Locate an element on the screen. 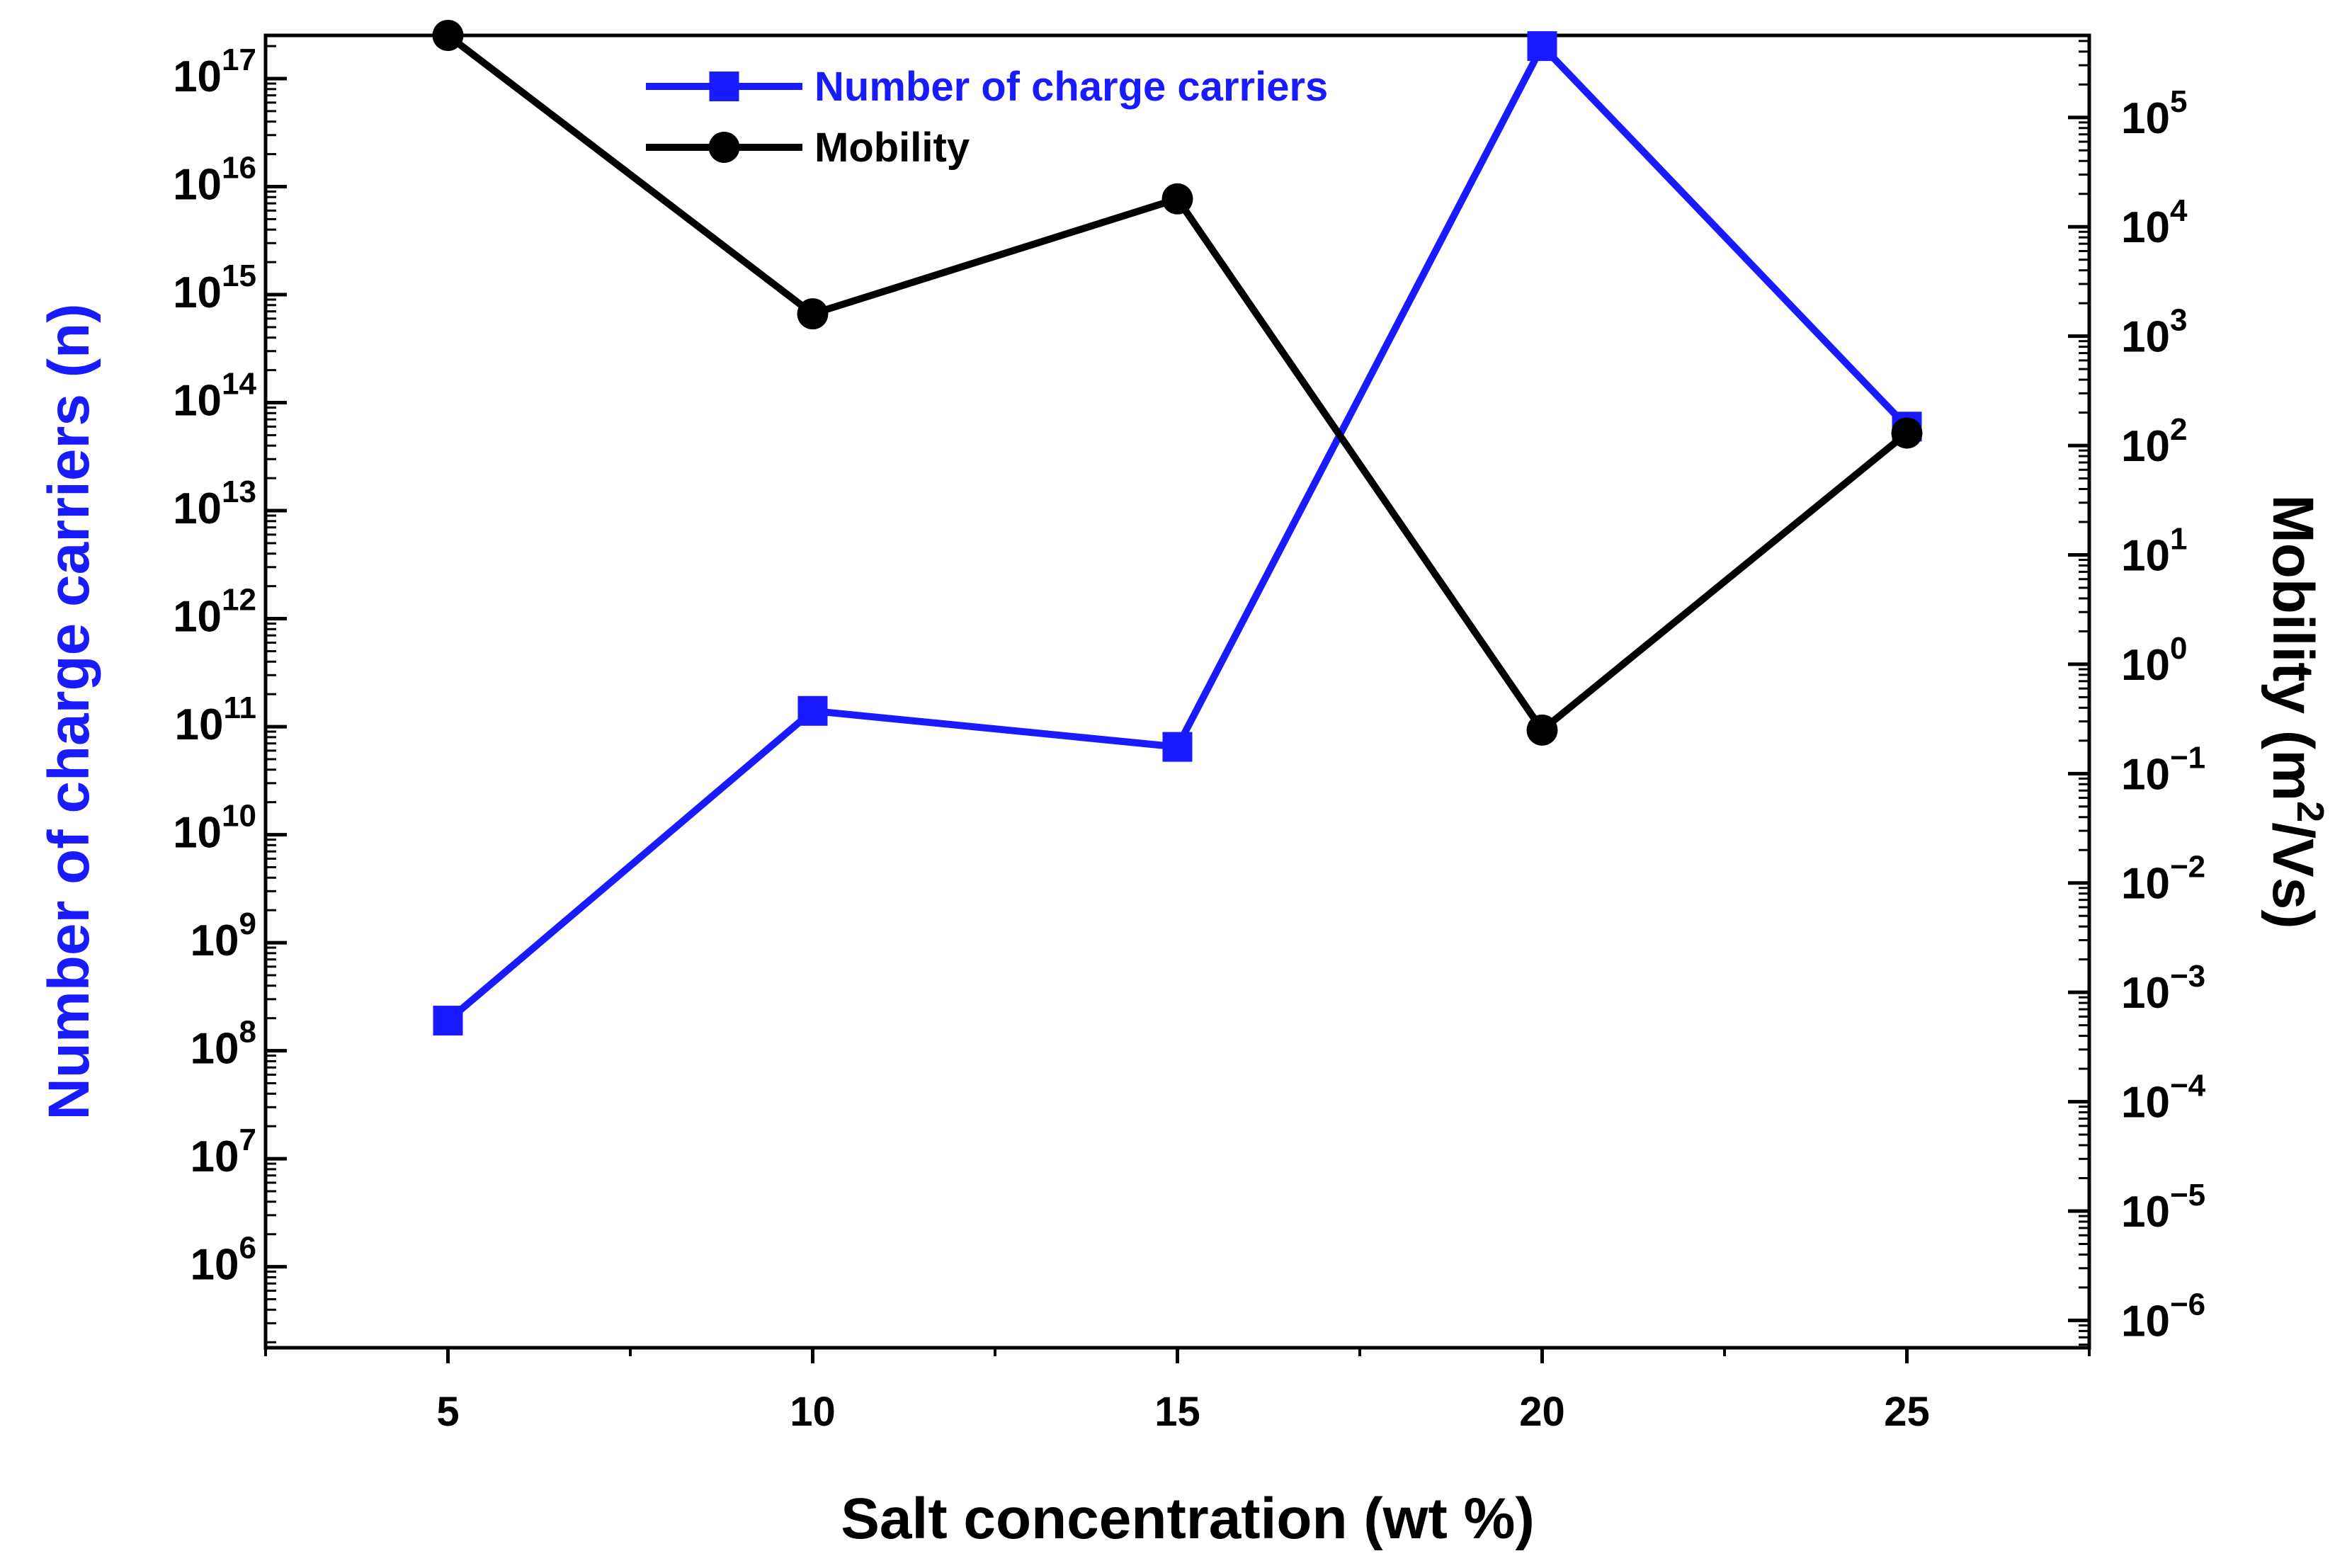  tick-exponent: 8 is located at coordinates (247, 1032).